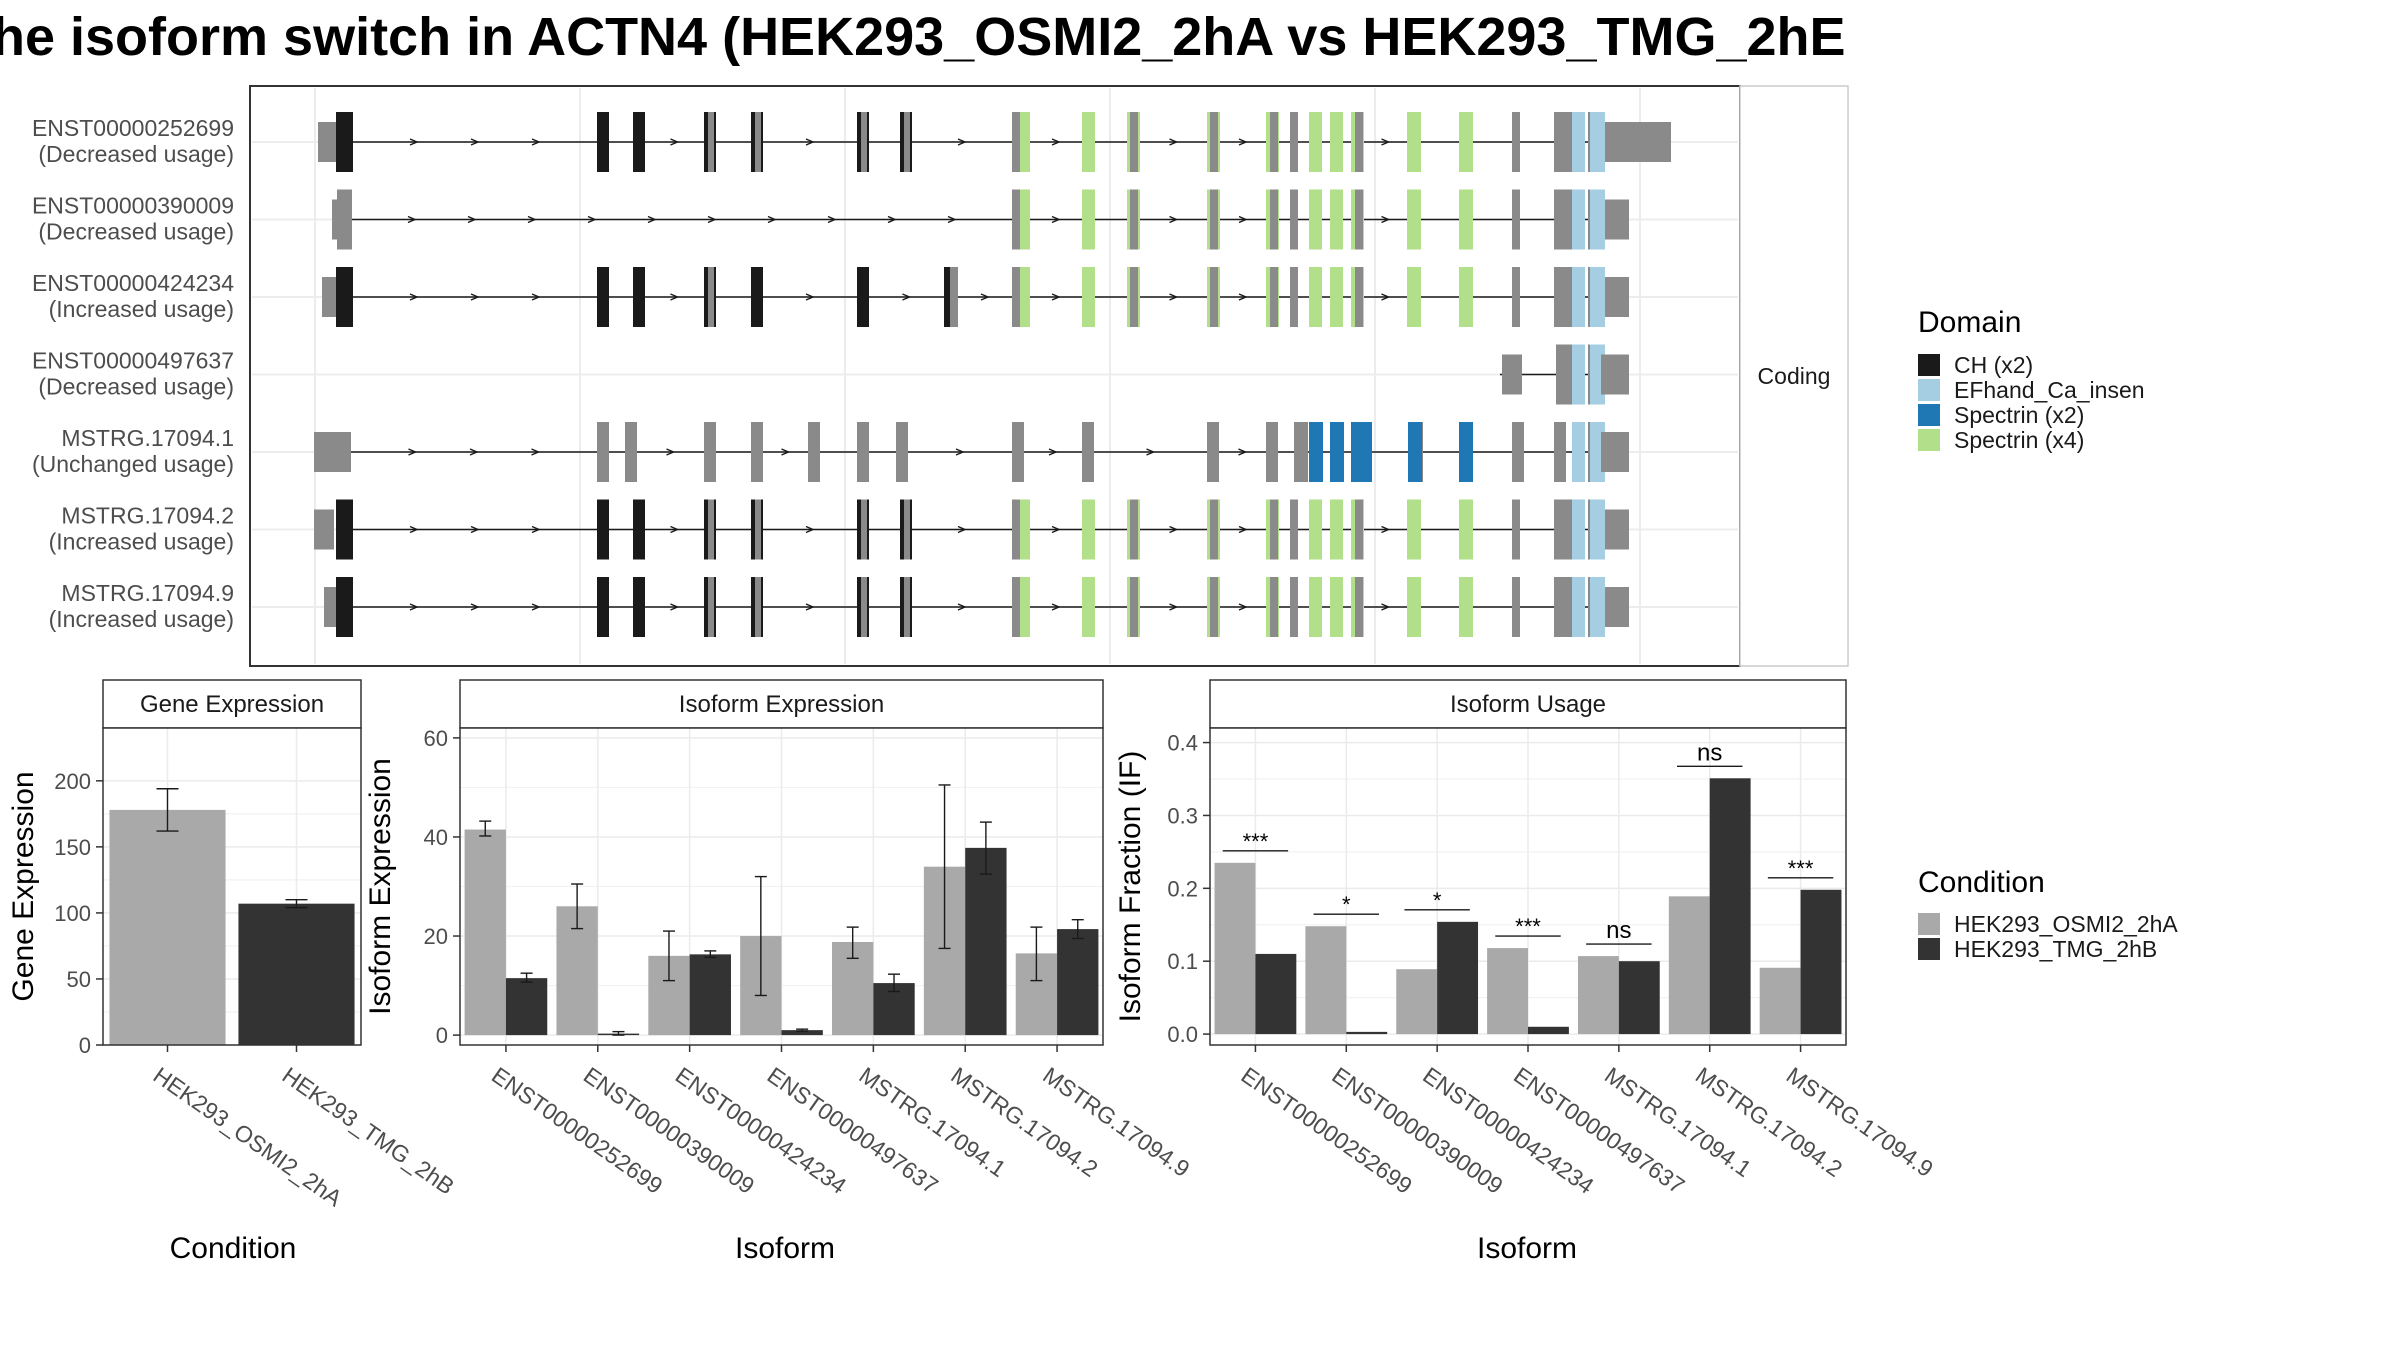 The image size is (2400, 1350). Describe the element at coordinates (136, 232) in the screenshot. I see `transcript-usage-label: (Decreased usage)` at that location.